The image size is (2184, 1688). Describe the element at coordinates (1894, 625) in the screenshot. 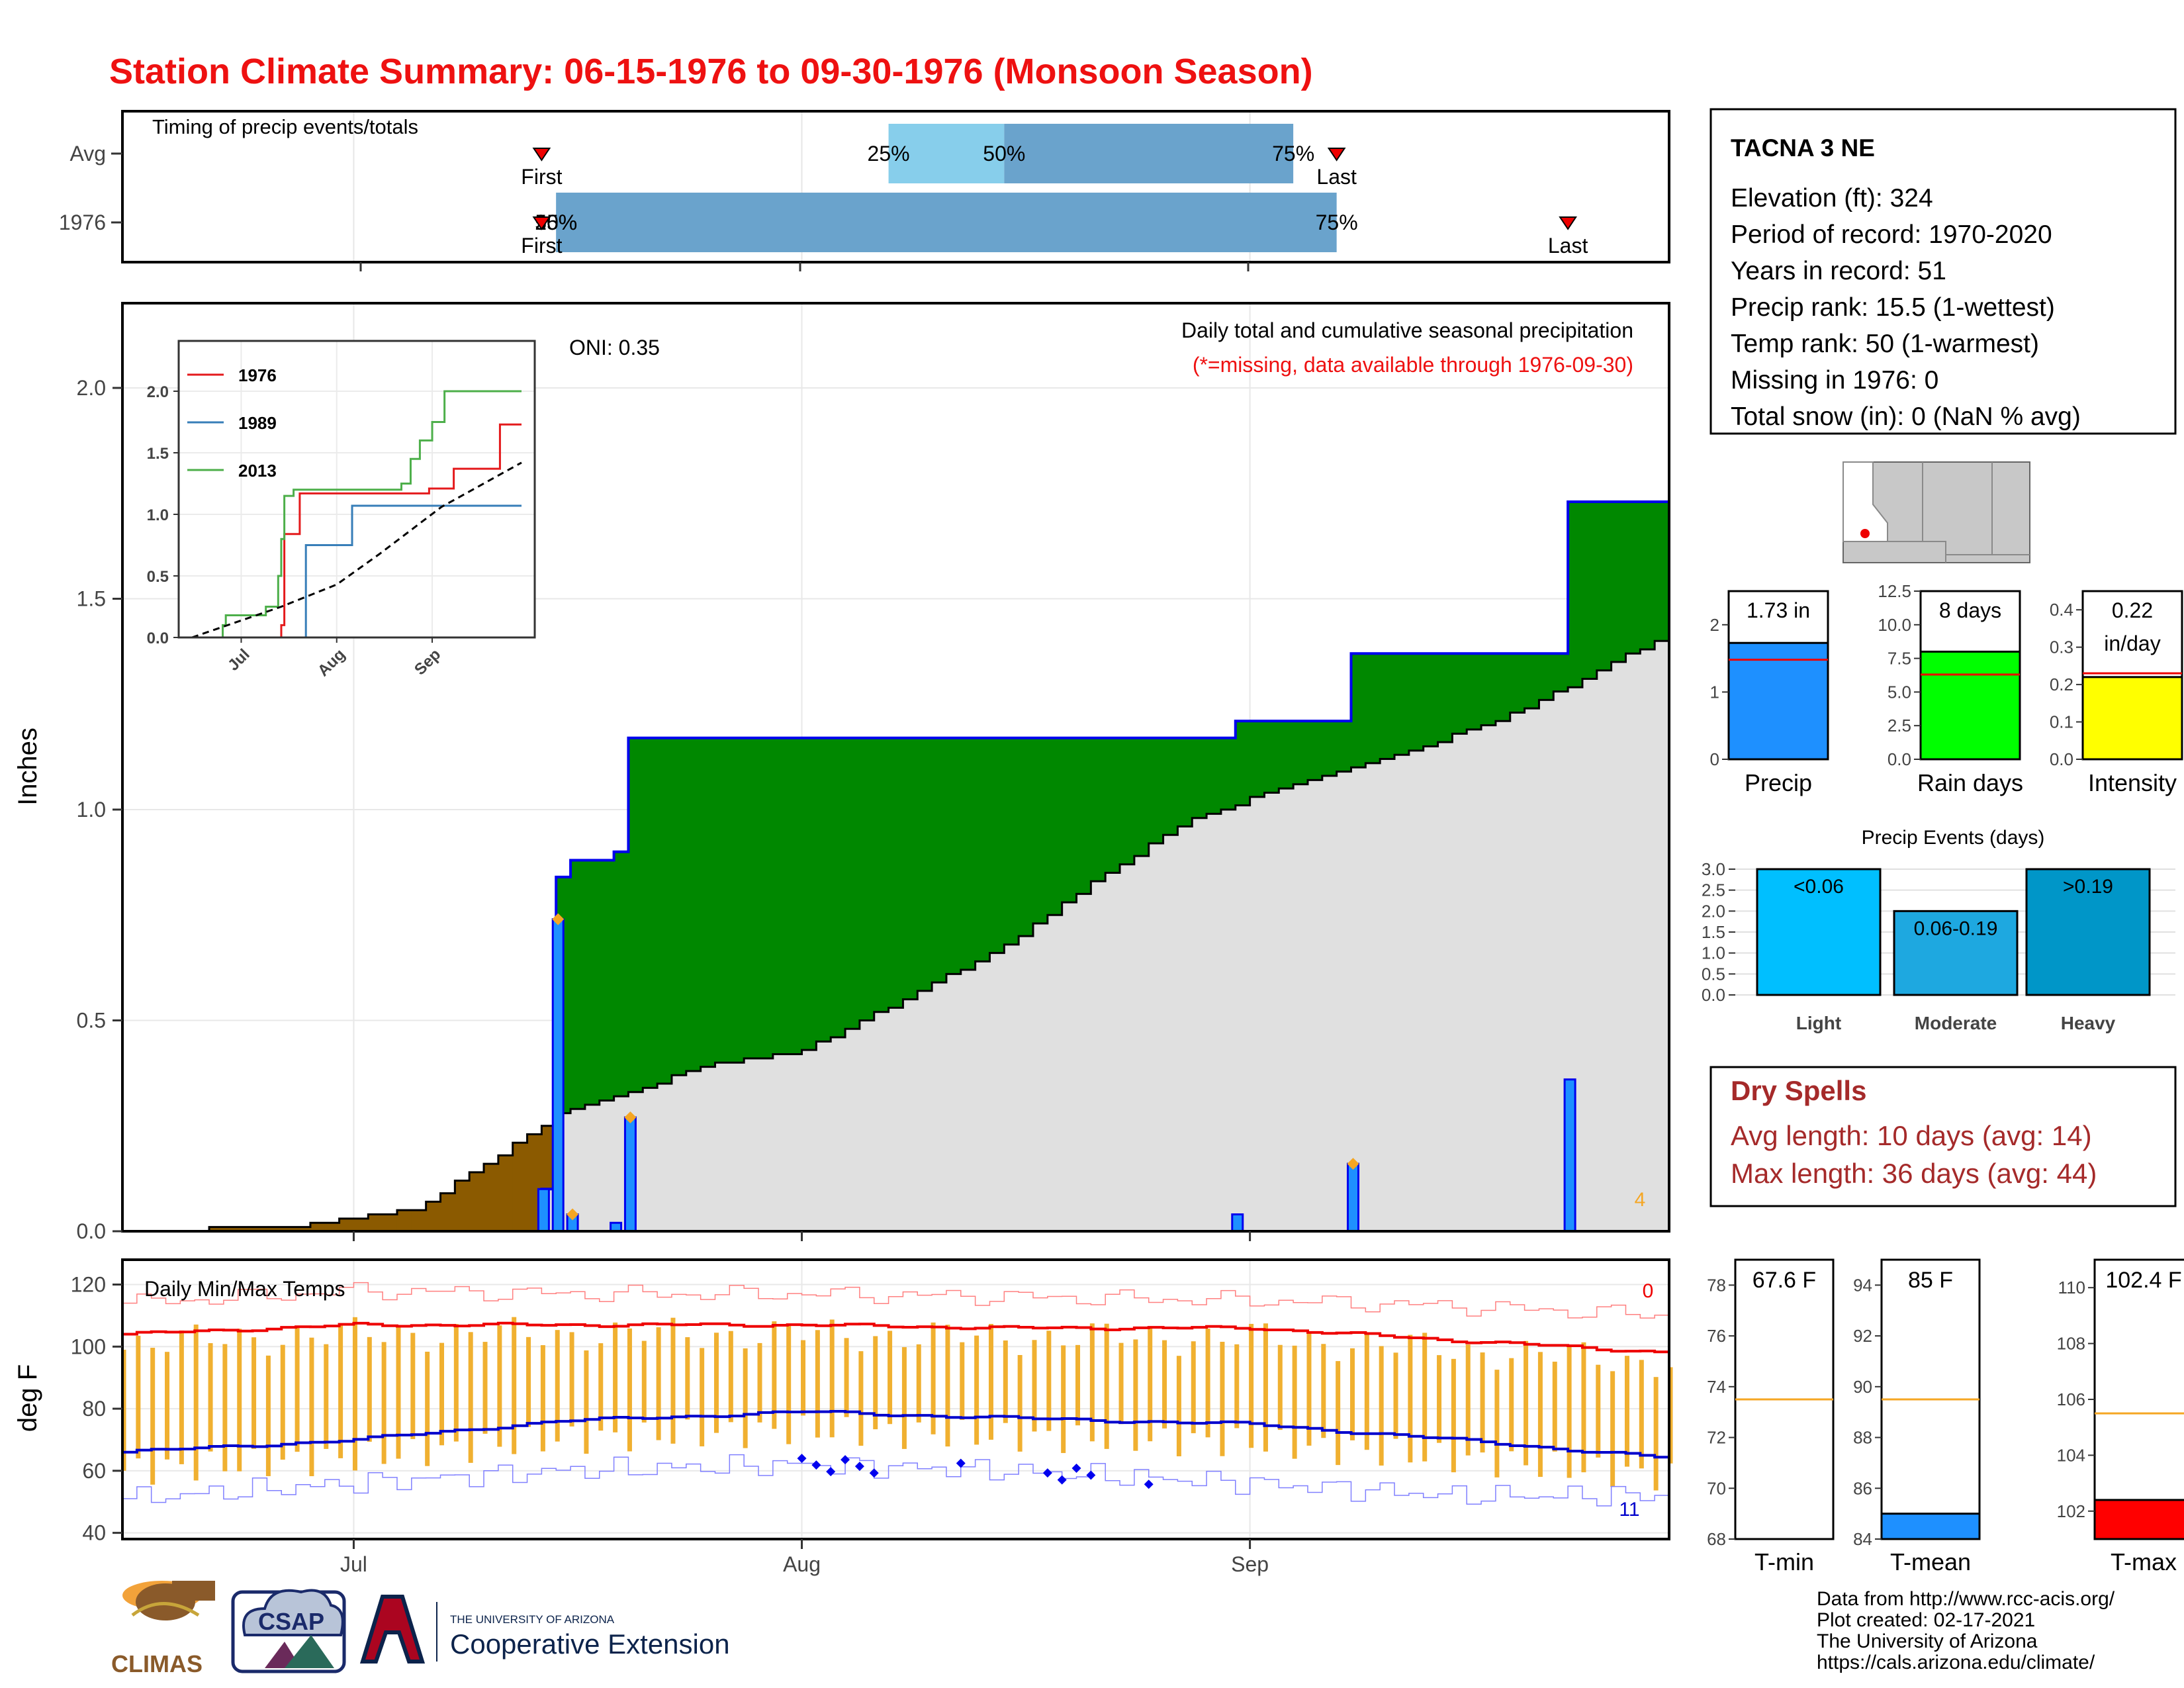

I see `summary-ytick-label: 10.0` at that location.